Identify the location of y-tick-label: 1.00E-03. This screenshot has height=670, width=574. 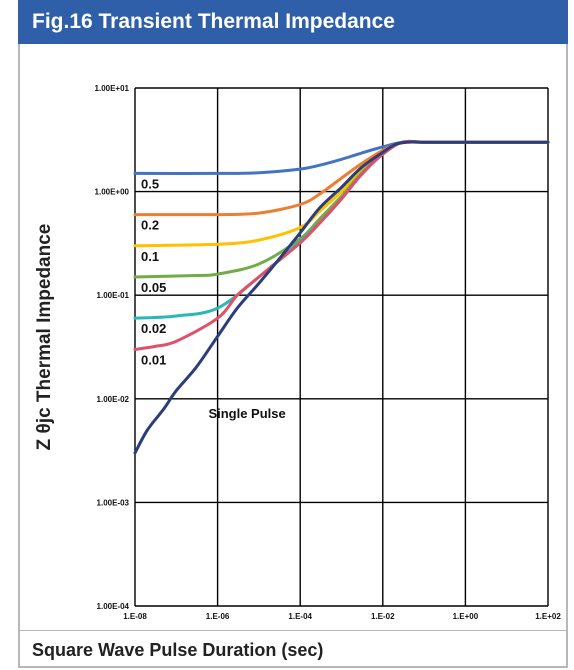
(113, 502).